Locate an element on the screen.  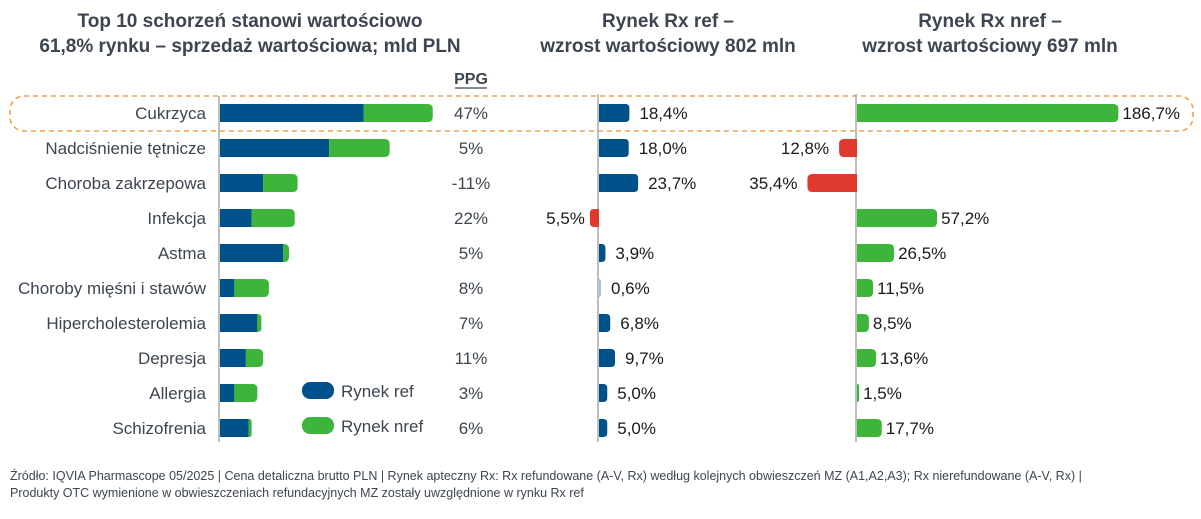
right-value-label-depresja: 13,6% is located at coordinates (904, 358).